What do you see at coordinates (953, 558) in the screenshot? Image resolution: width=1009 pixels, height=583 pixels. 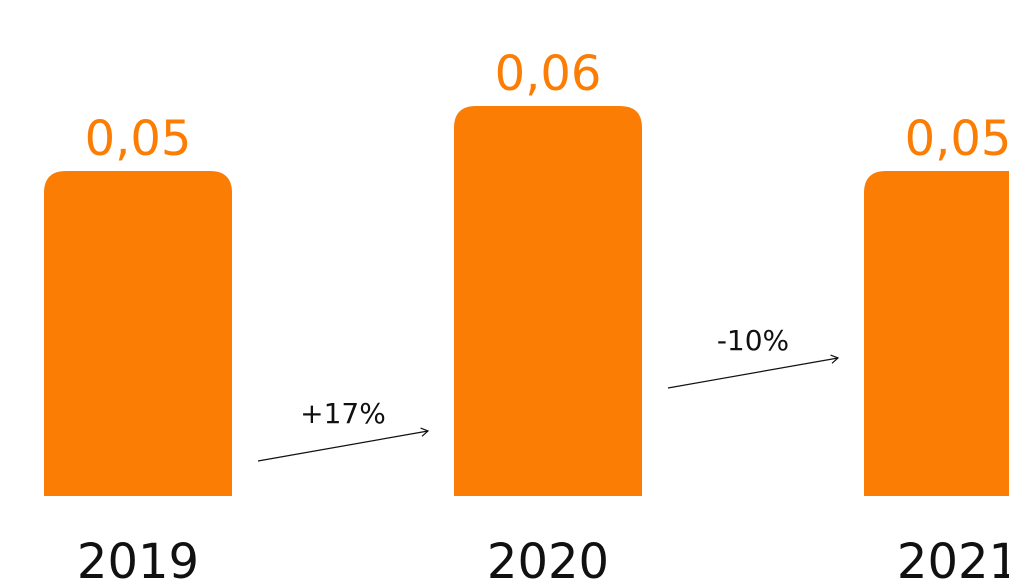 I see `x-tick-label-2021: 2021` at bounding box center [953, 558].